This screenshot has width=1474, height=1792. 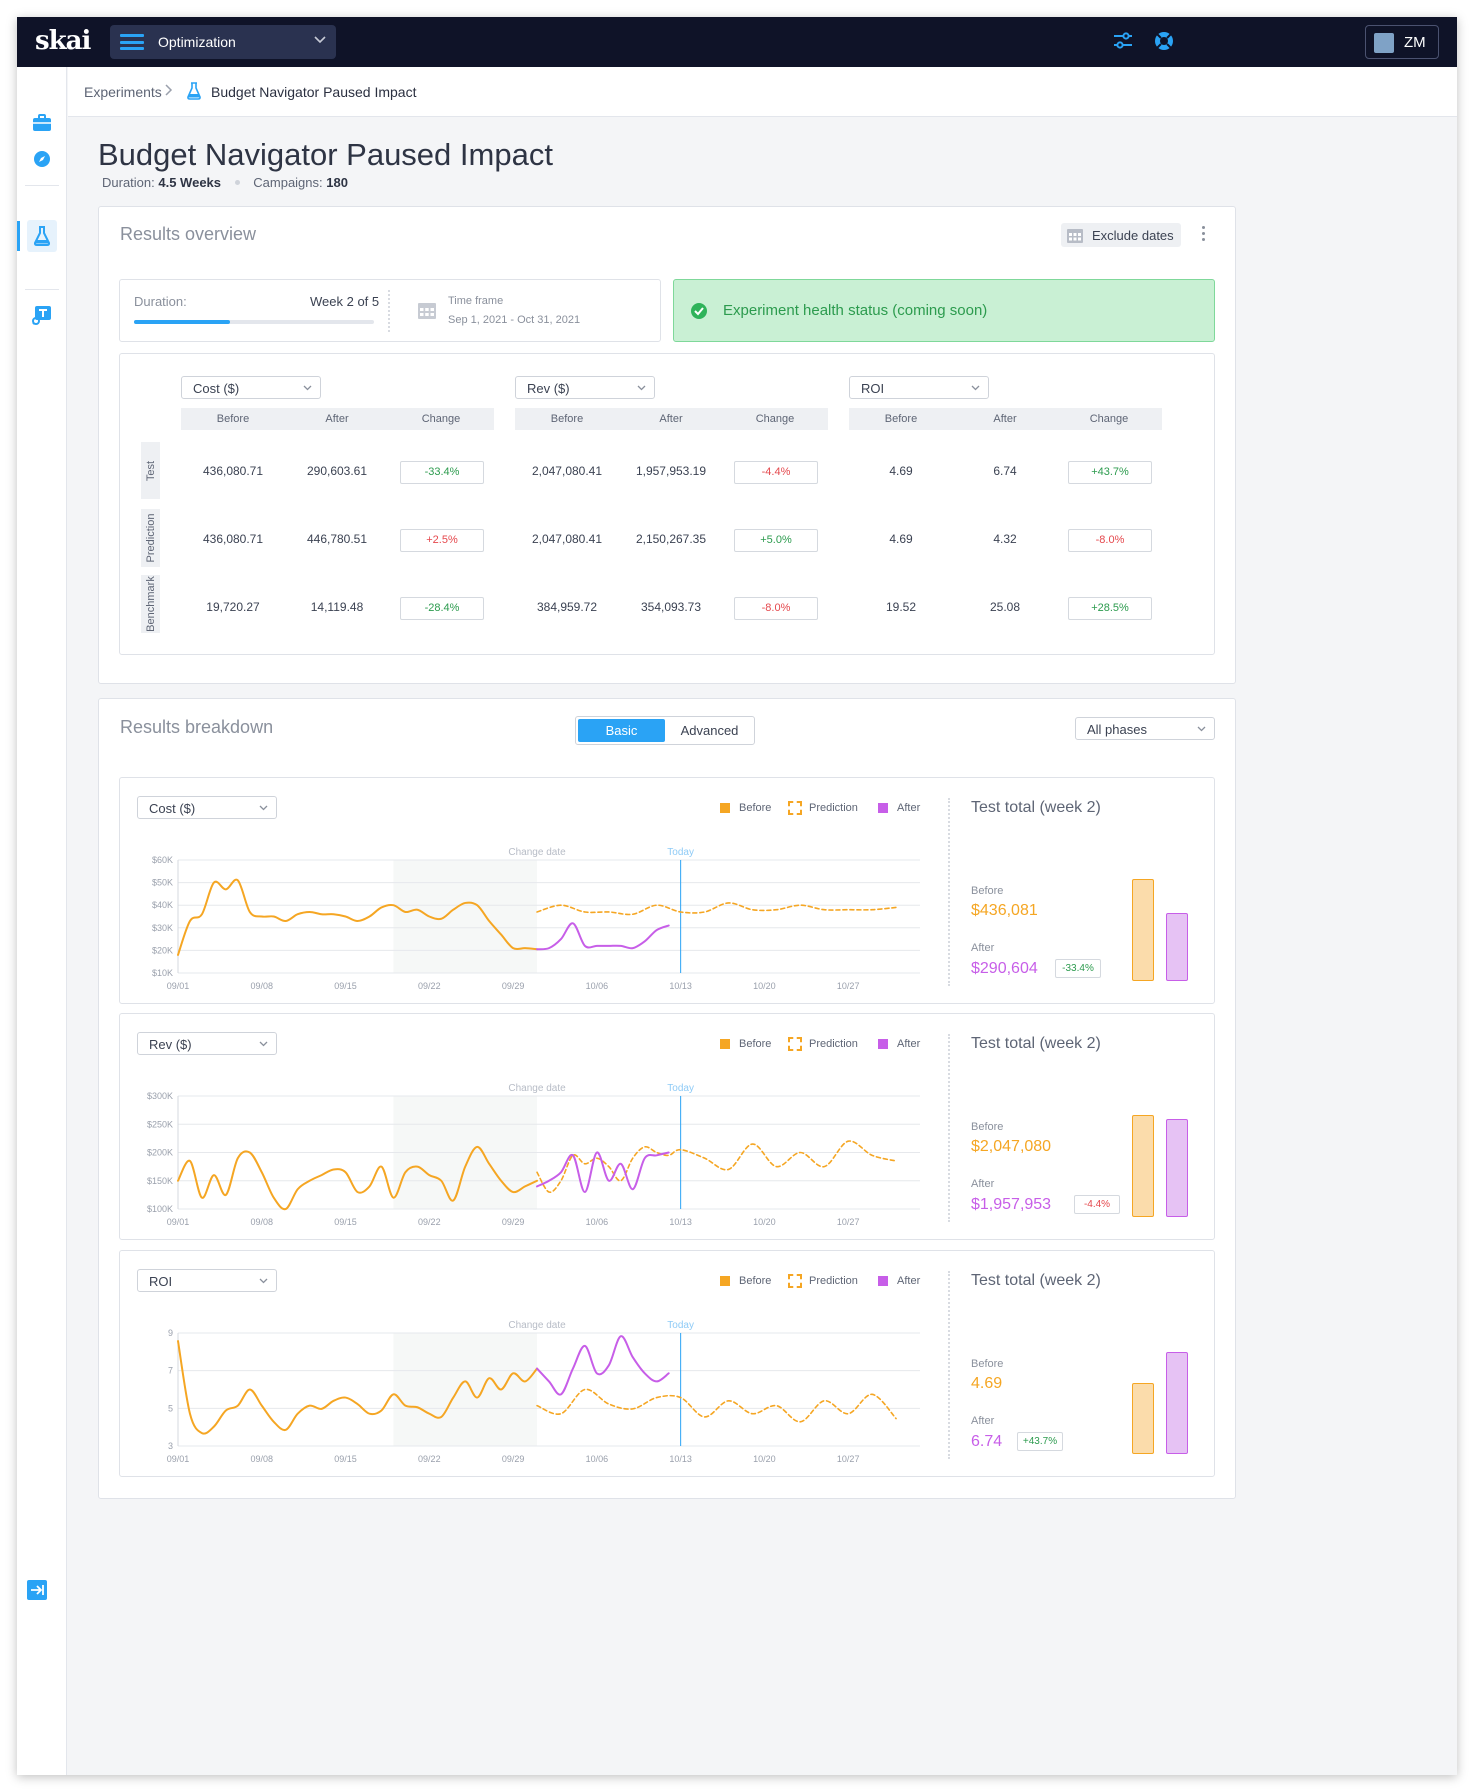 What do you see at coordinates (680, 1088) in the screenshot?
I see `today-label: Today` at bounding box center [680, 1088].